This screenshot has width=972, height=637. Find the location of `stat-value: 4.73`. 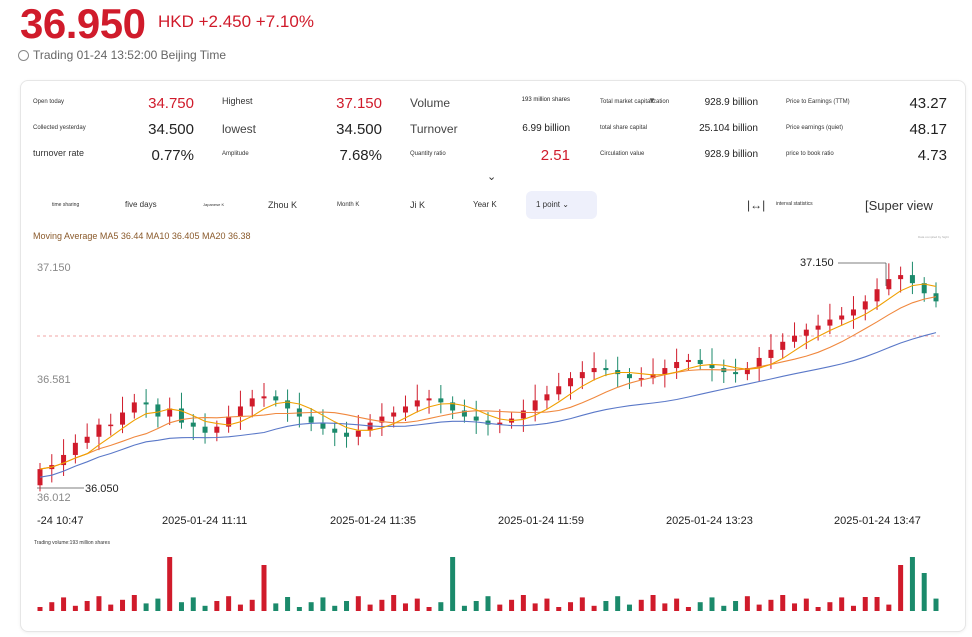

stat-value: 4.73 is located at coordinates (932, 155).